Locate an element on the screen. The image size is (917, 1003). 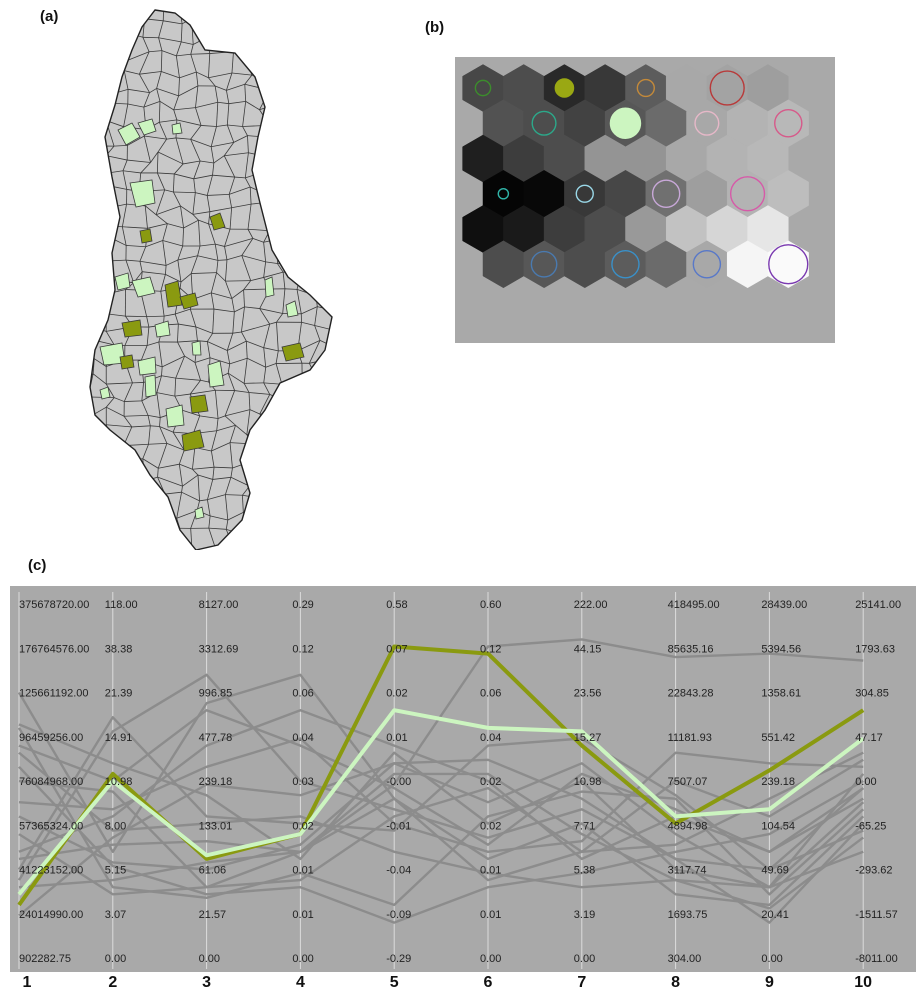
tick-label: 7507.07 is located at coordinates (688, 782).